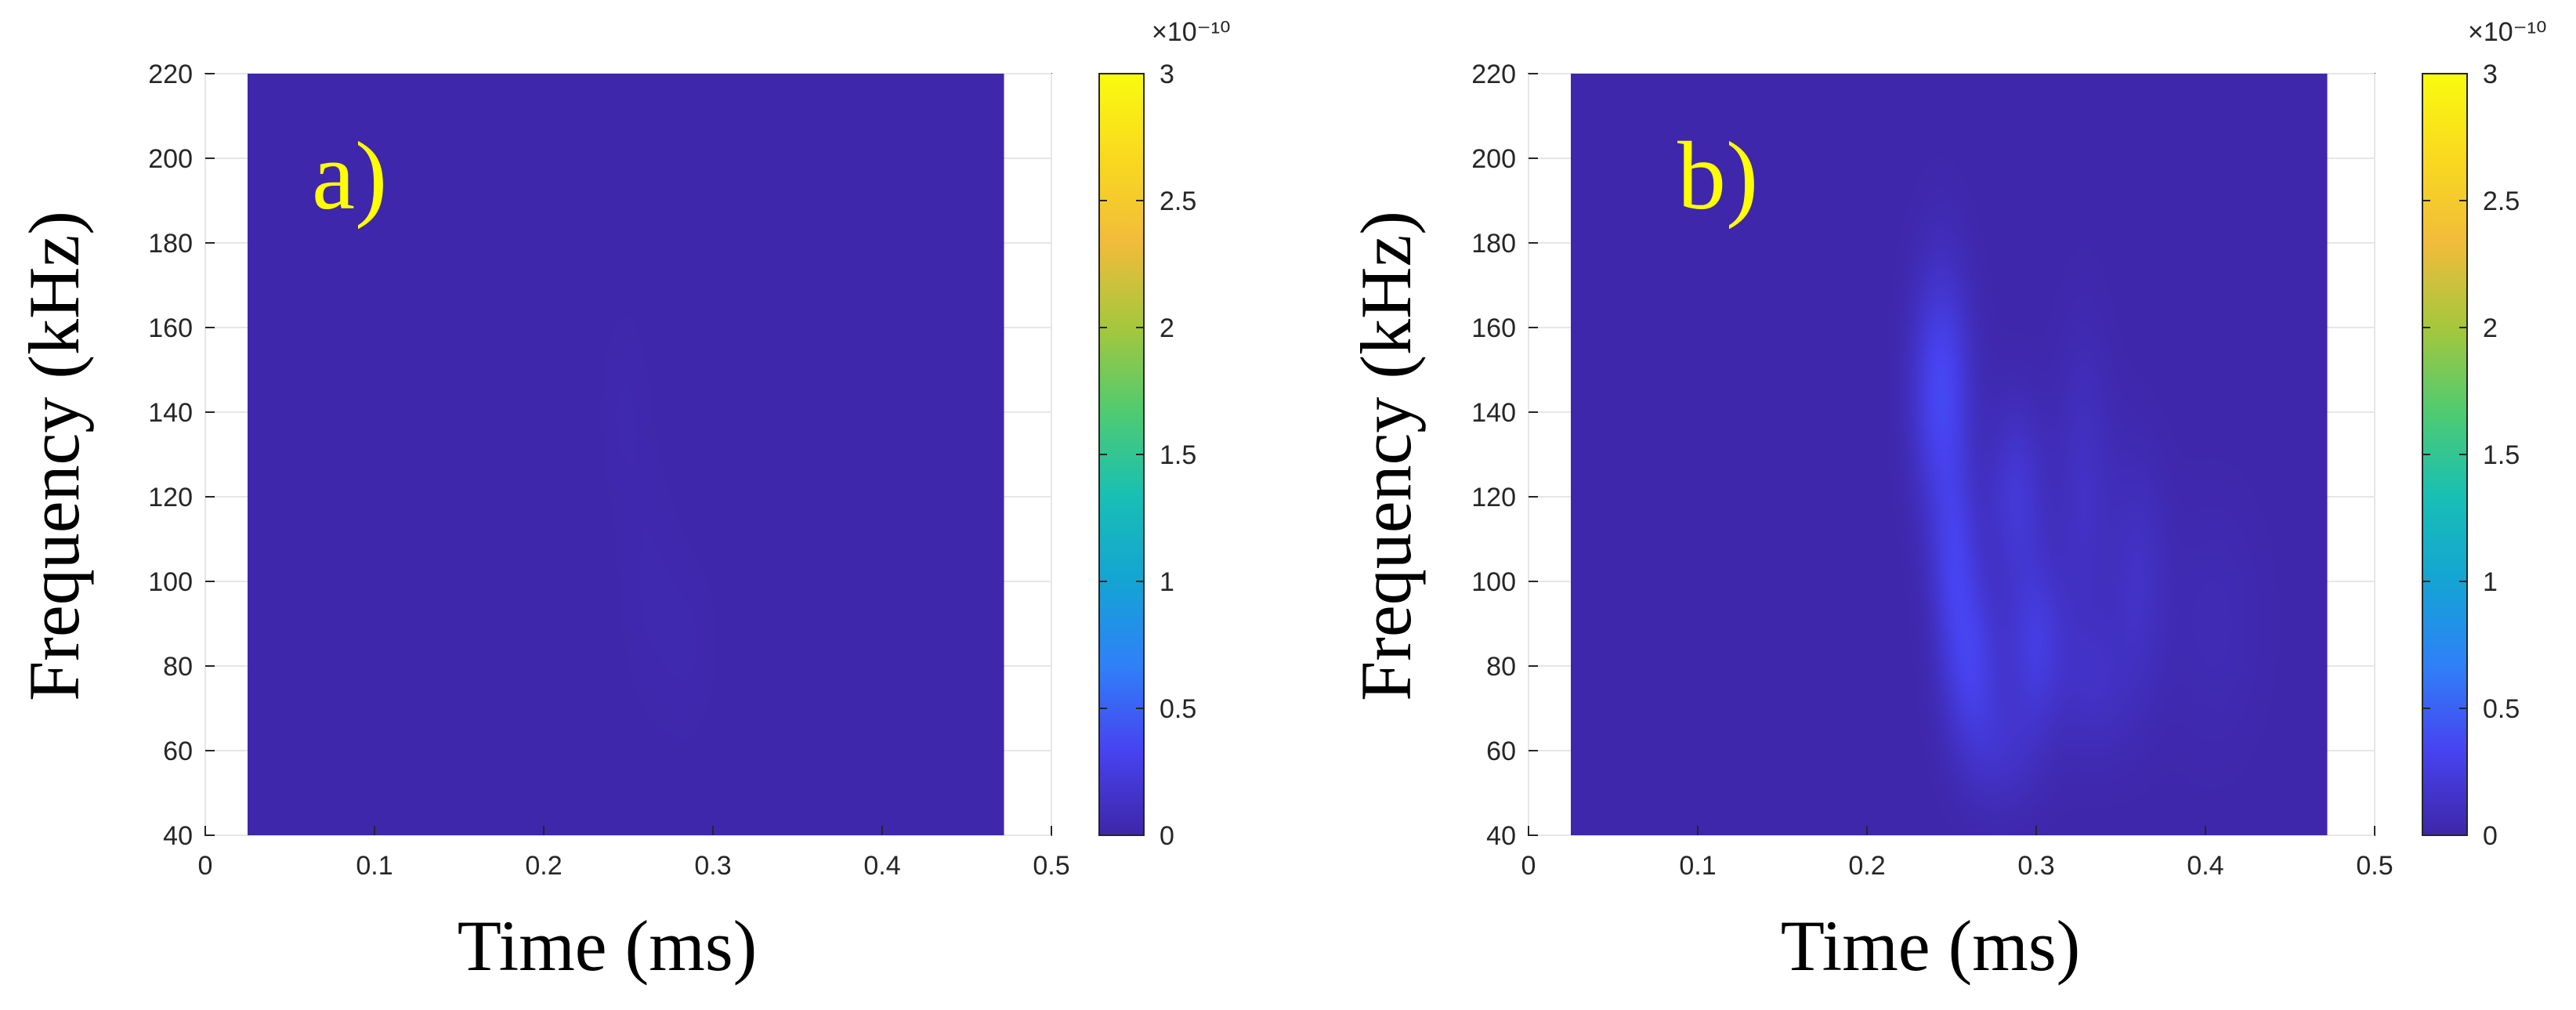 The height and width of the screenshot is (1010, 2576). Describe the element at coordinates (350, 176) in the screenshot. I see `panel-label: a)` at that location.